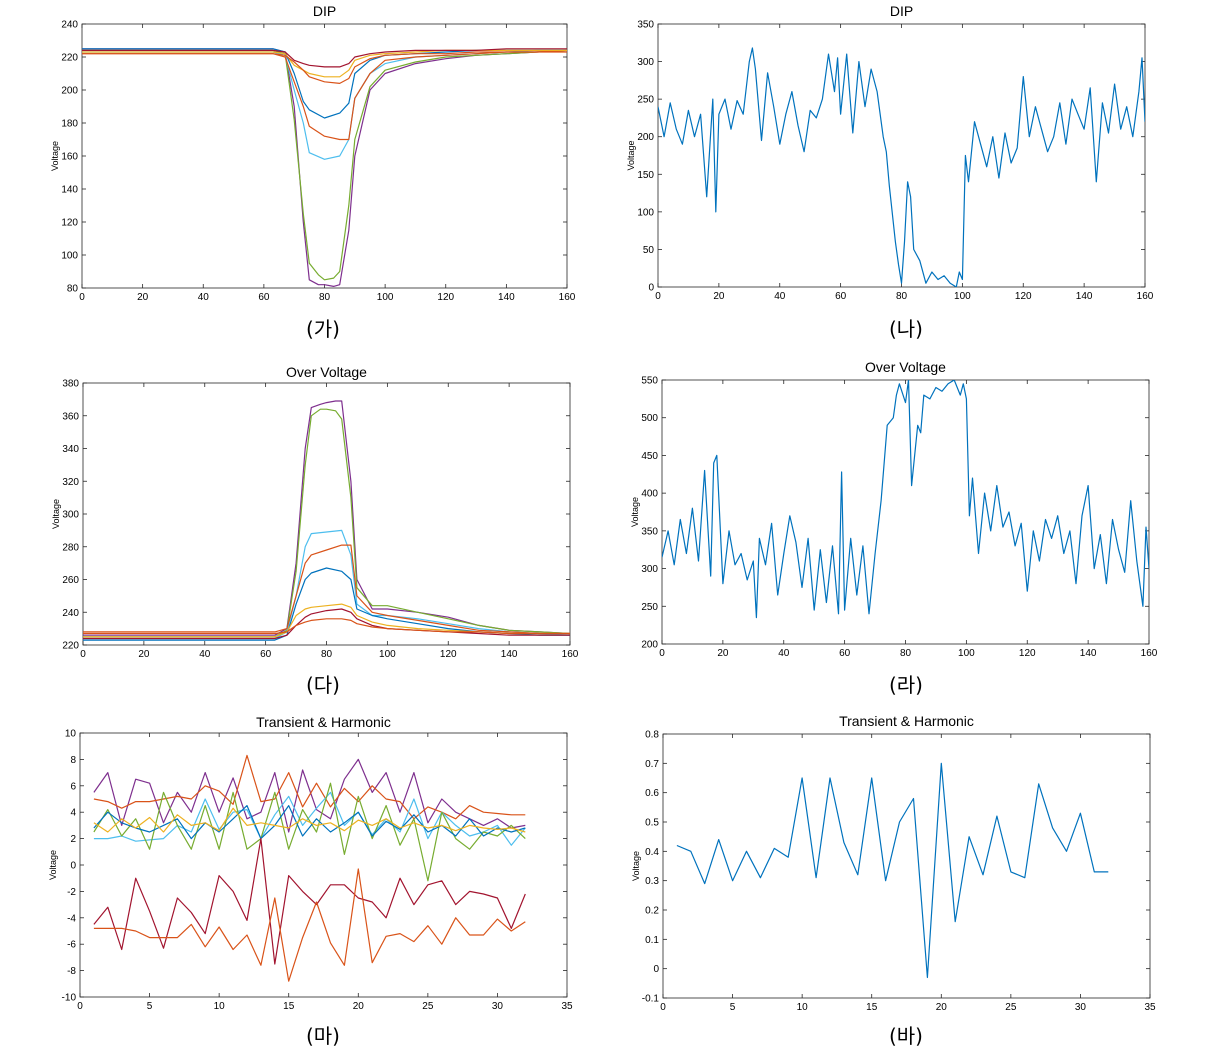 This screenshot has width=1209, height=1062. Describe the element at coordinates (70, 384) in the screenshot. I see `y-tick-label: 380` at that location.